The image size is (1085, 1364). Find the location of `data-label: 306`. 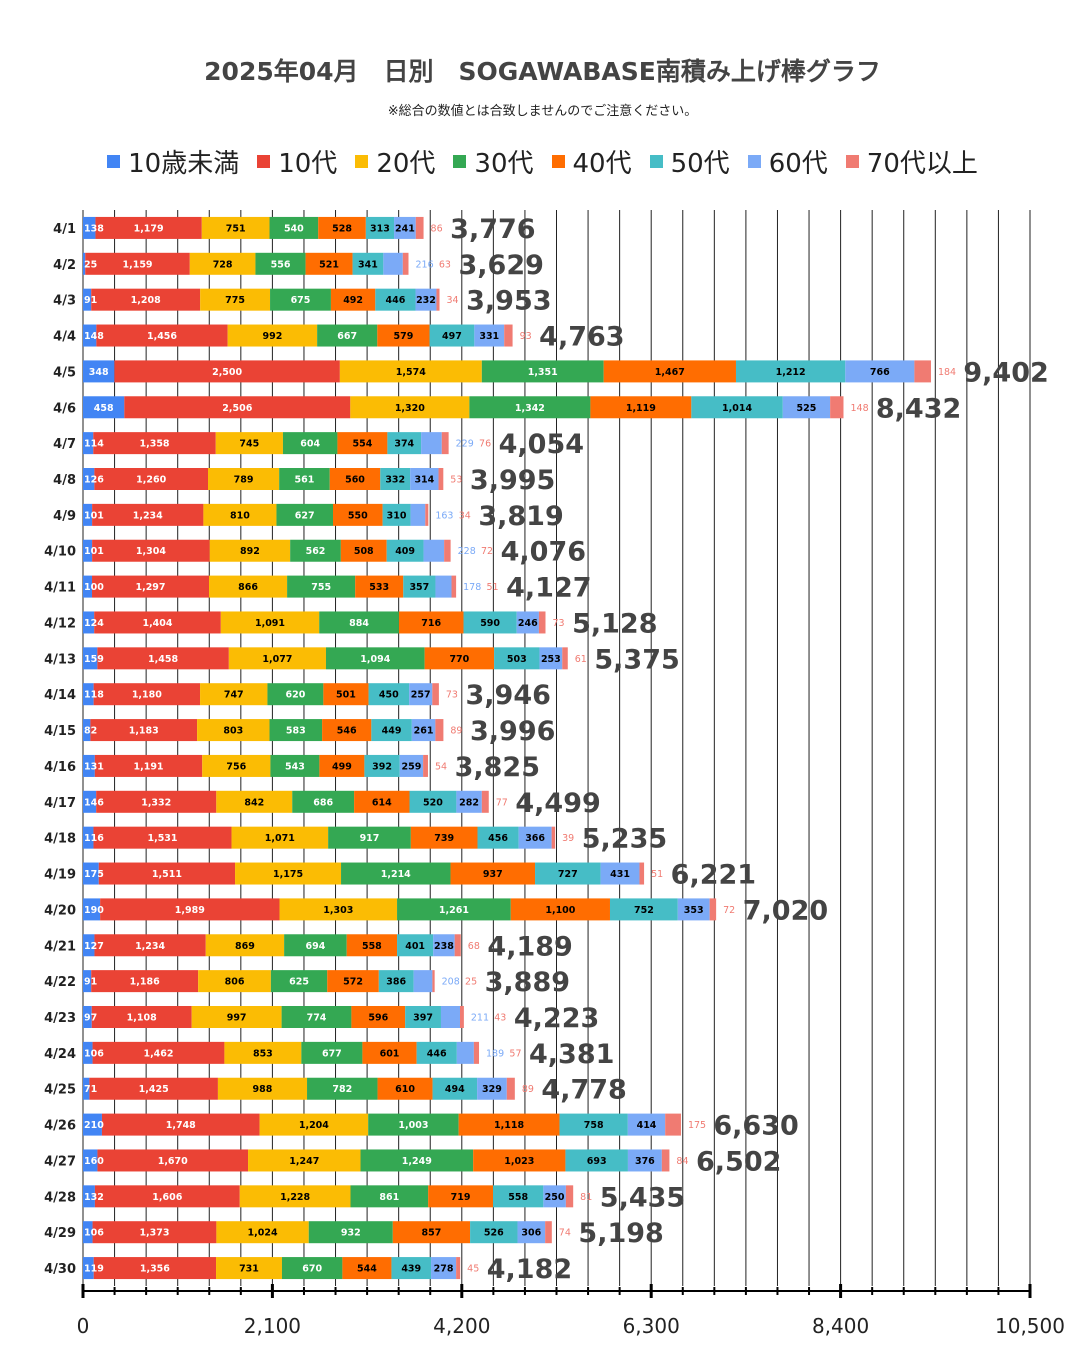

data-label: 306 is located at coordinates (531, 1233).